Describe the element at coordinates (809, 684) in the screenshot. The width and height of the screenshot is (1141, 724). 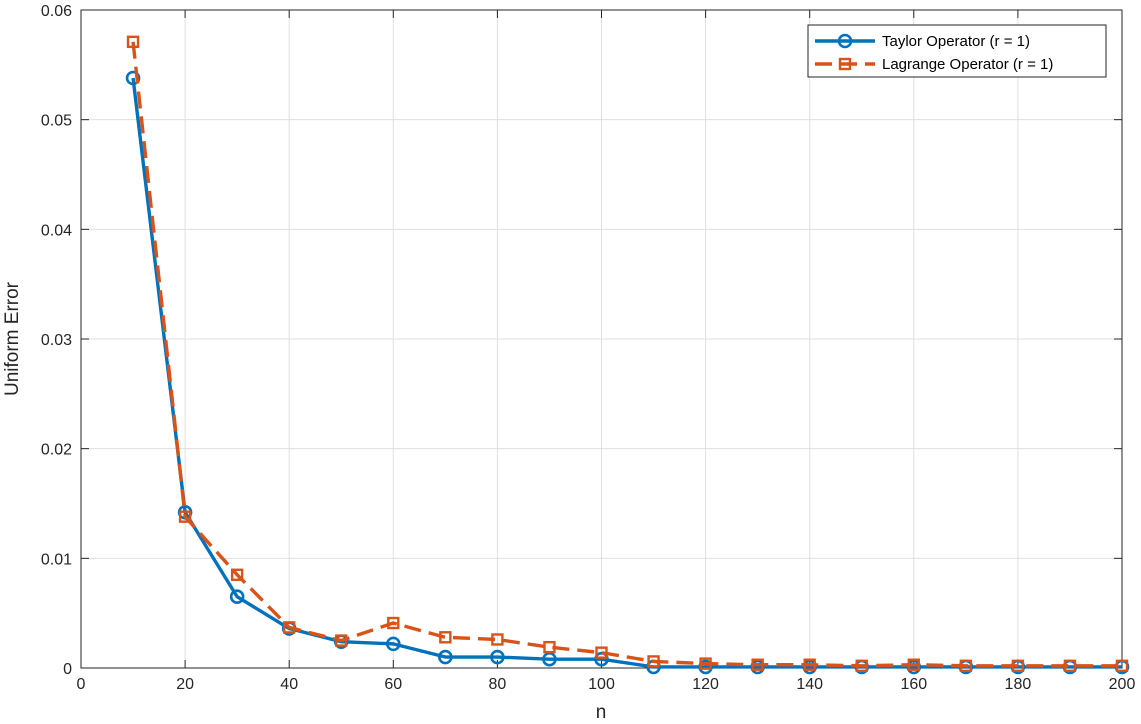
I see `x-tick-label: 140` at that location.